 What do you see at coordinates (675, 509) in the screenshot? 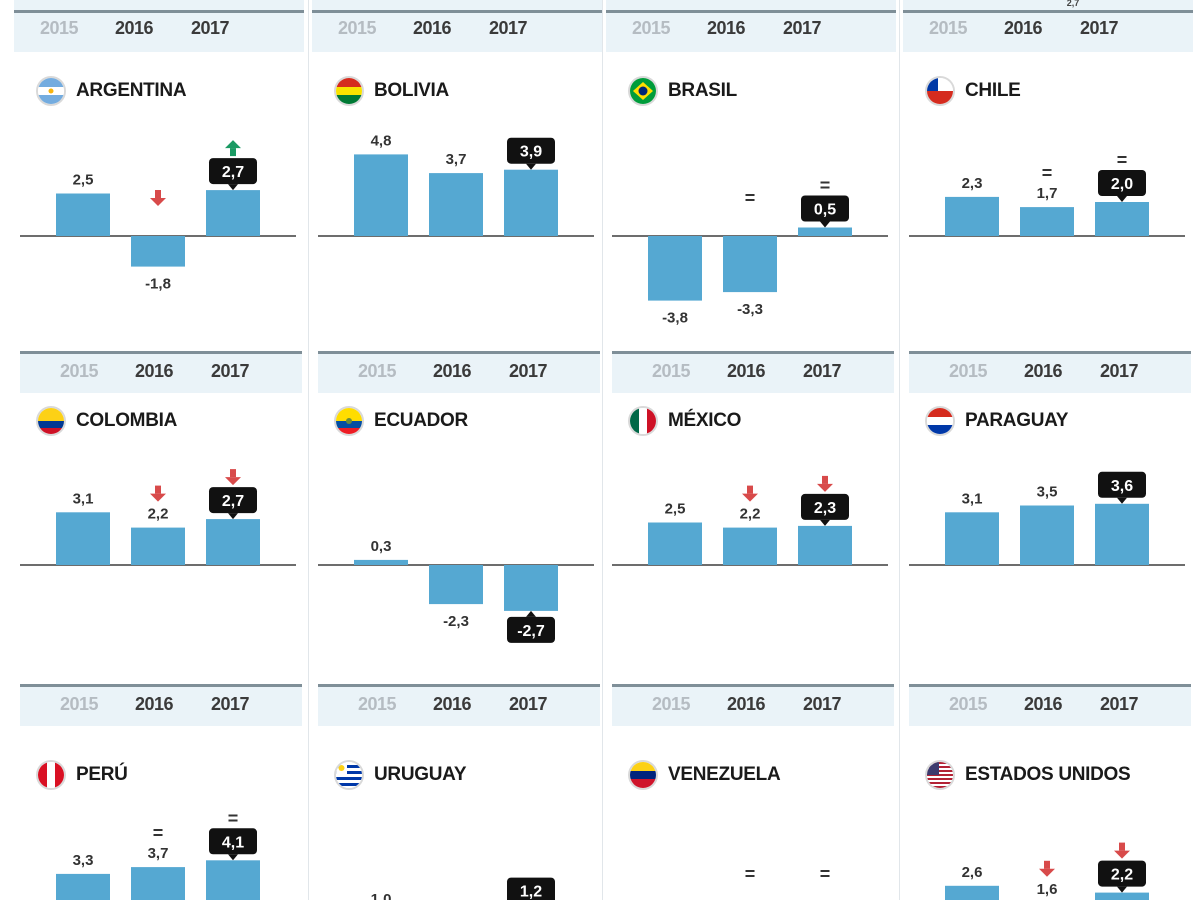
I see `data-label: 2,5` at bounding box center [675, 509].